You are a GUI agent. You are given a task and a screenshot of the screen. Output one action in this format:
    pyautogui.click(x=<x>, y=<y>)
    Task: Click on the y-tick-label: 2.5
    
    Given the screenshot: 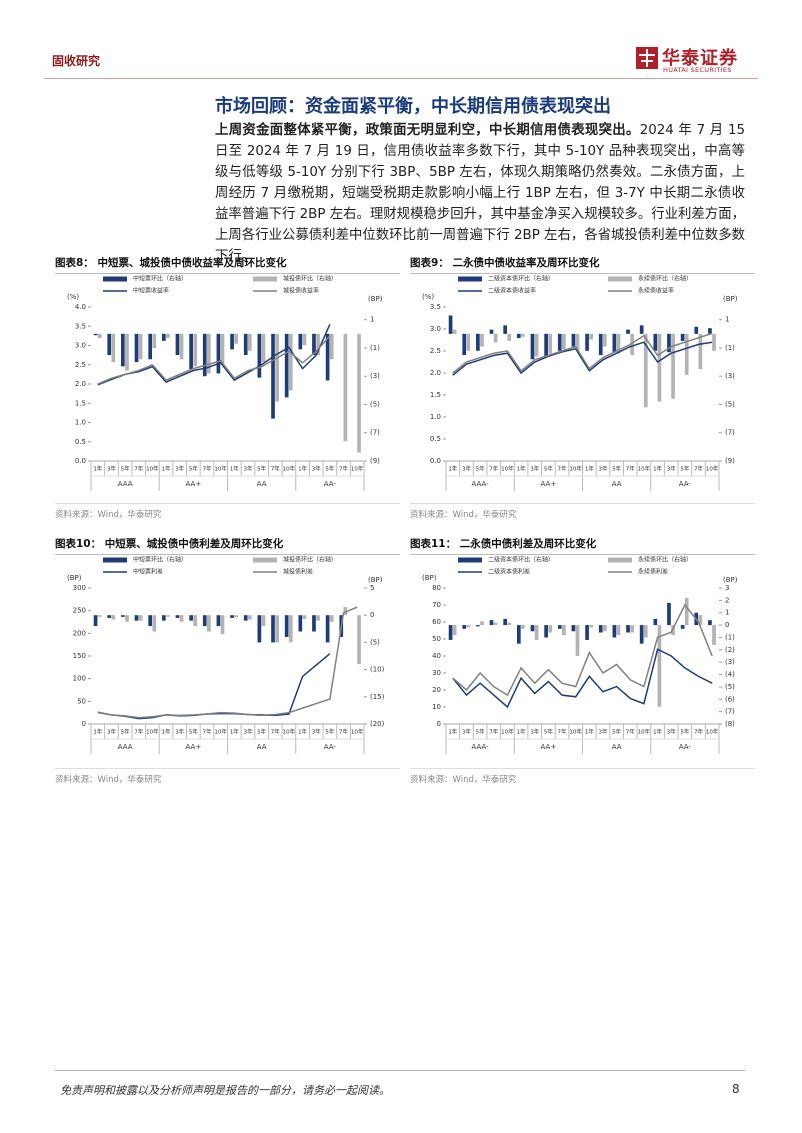 What is the action you would take?
    pyautogui.click(x=435, y=351)
    